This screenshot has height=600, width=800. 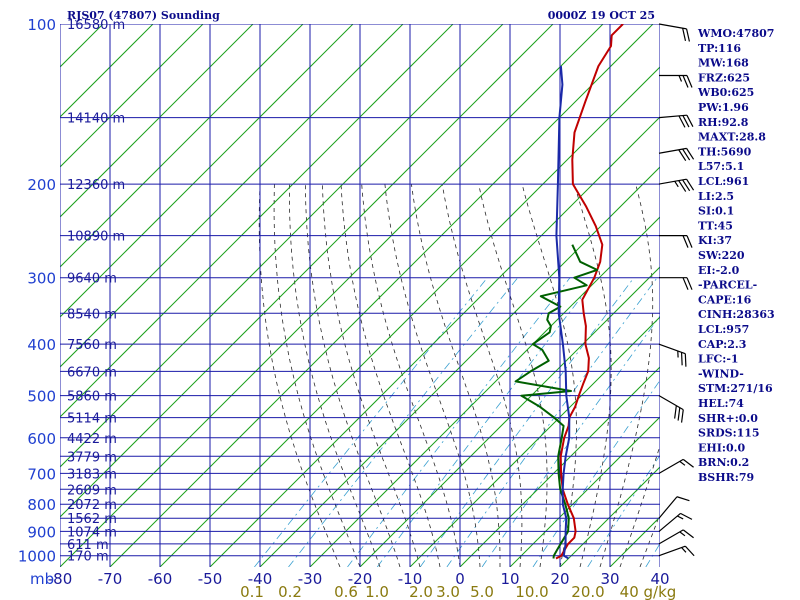 I want to click on mixing-ratio-label: 0.6, so click(x=346, y=591).